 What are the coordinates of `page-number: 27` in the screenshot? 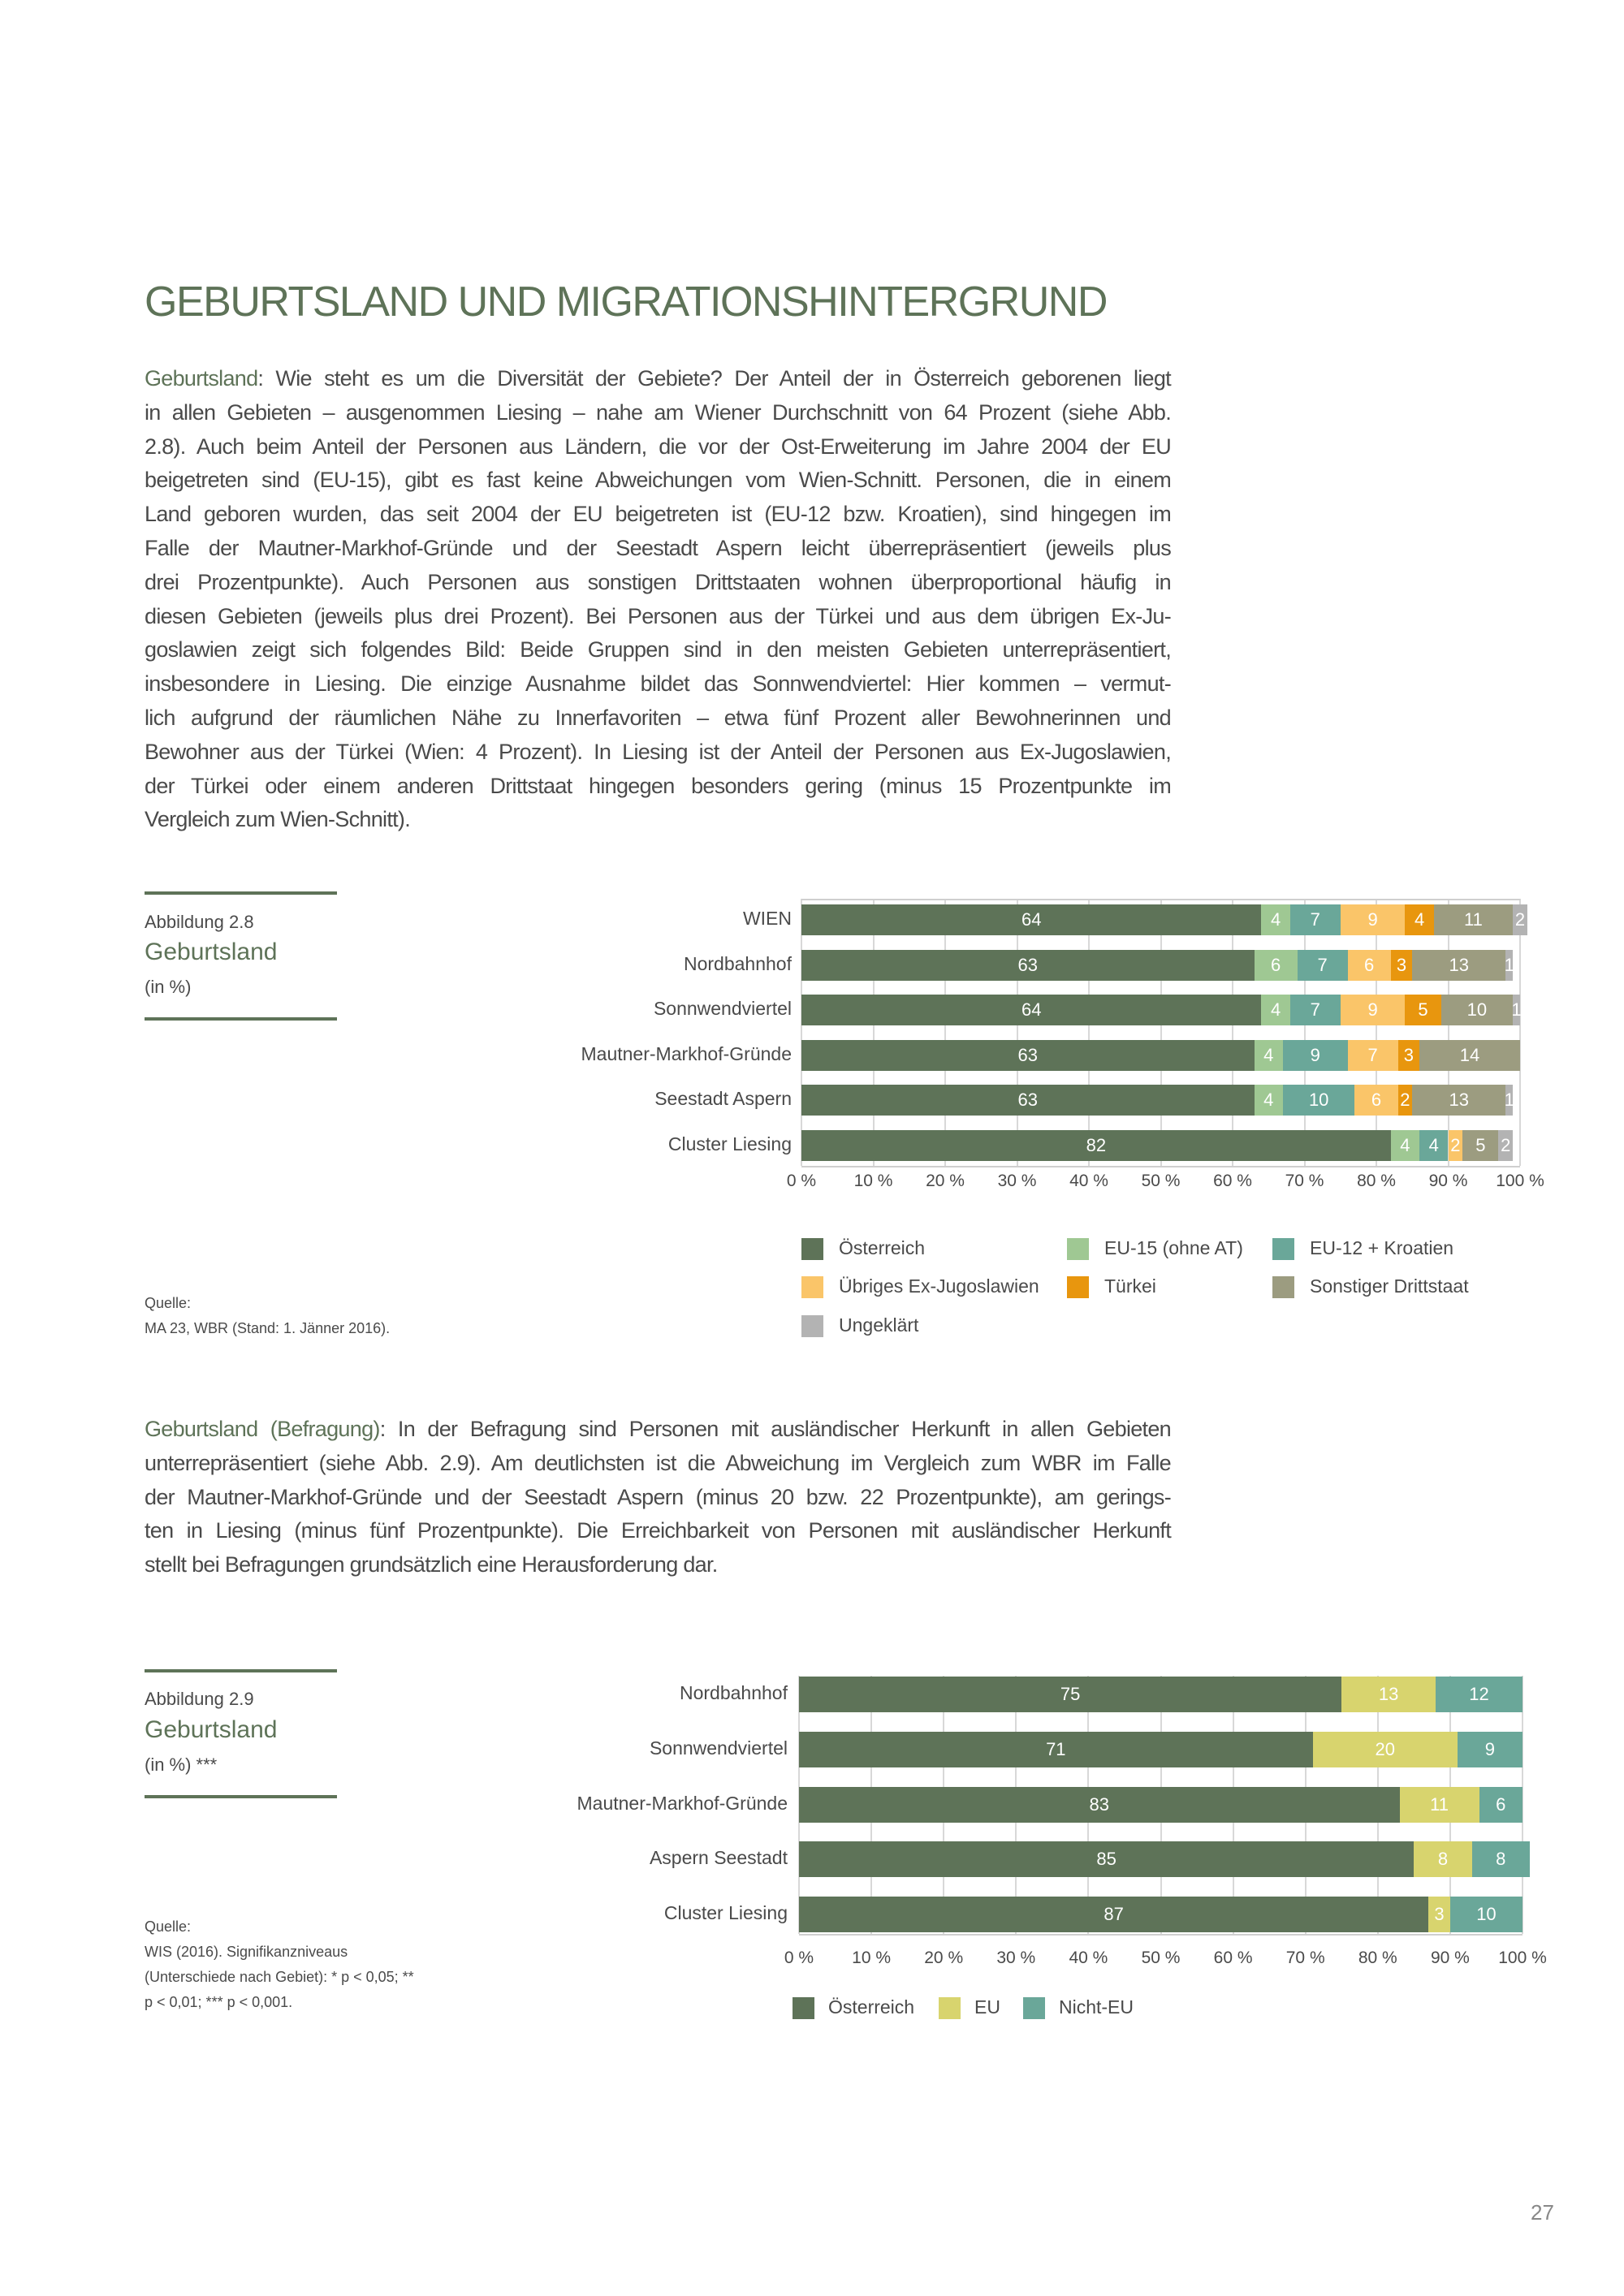 It's located at (1543, 2212).